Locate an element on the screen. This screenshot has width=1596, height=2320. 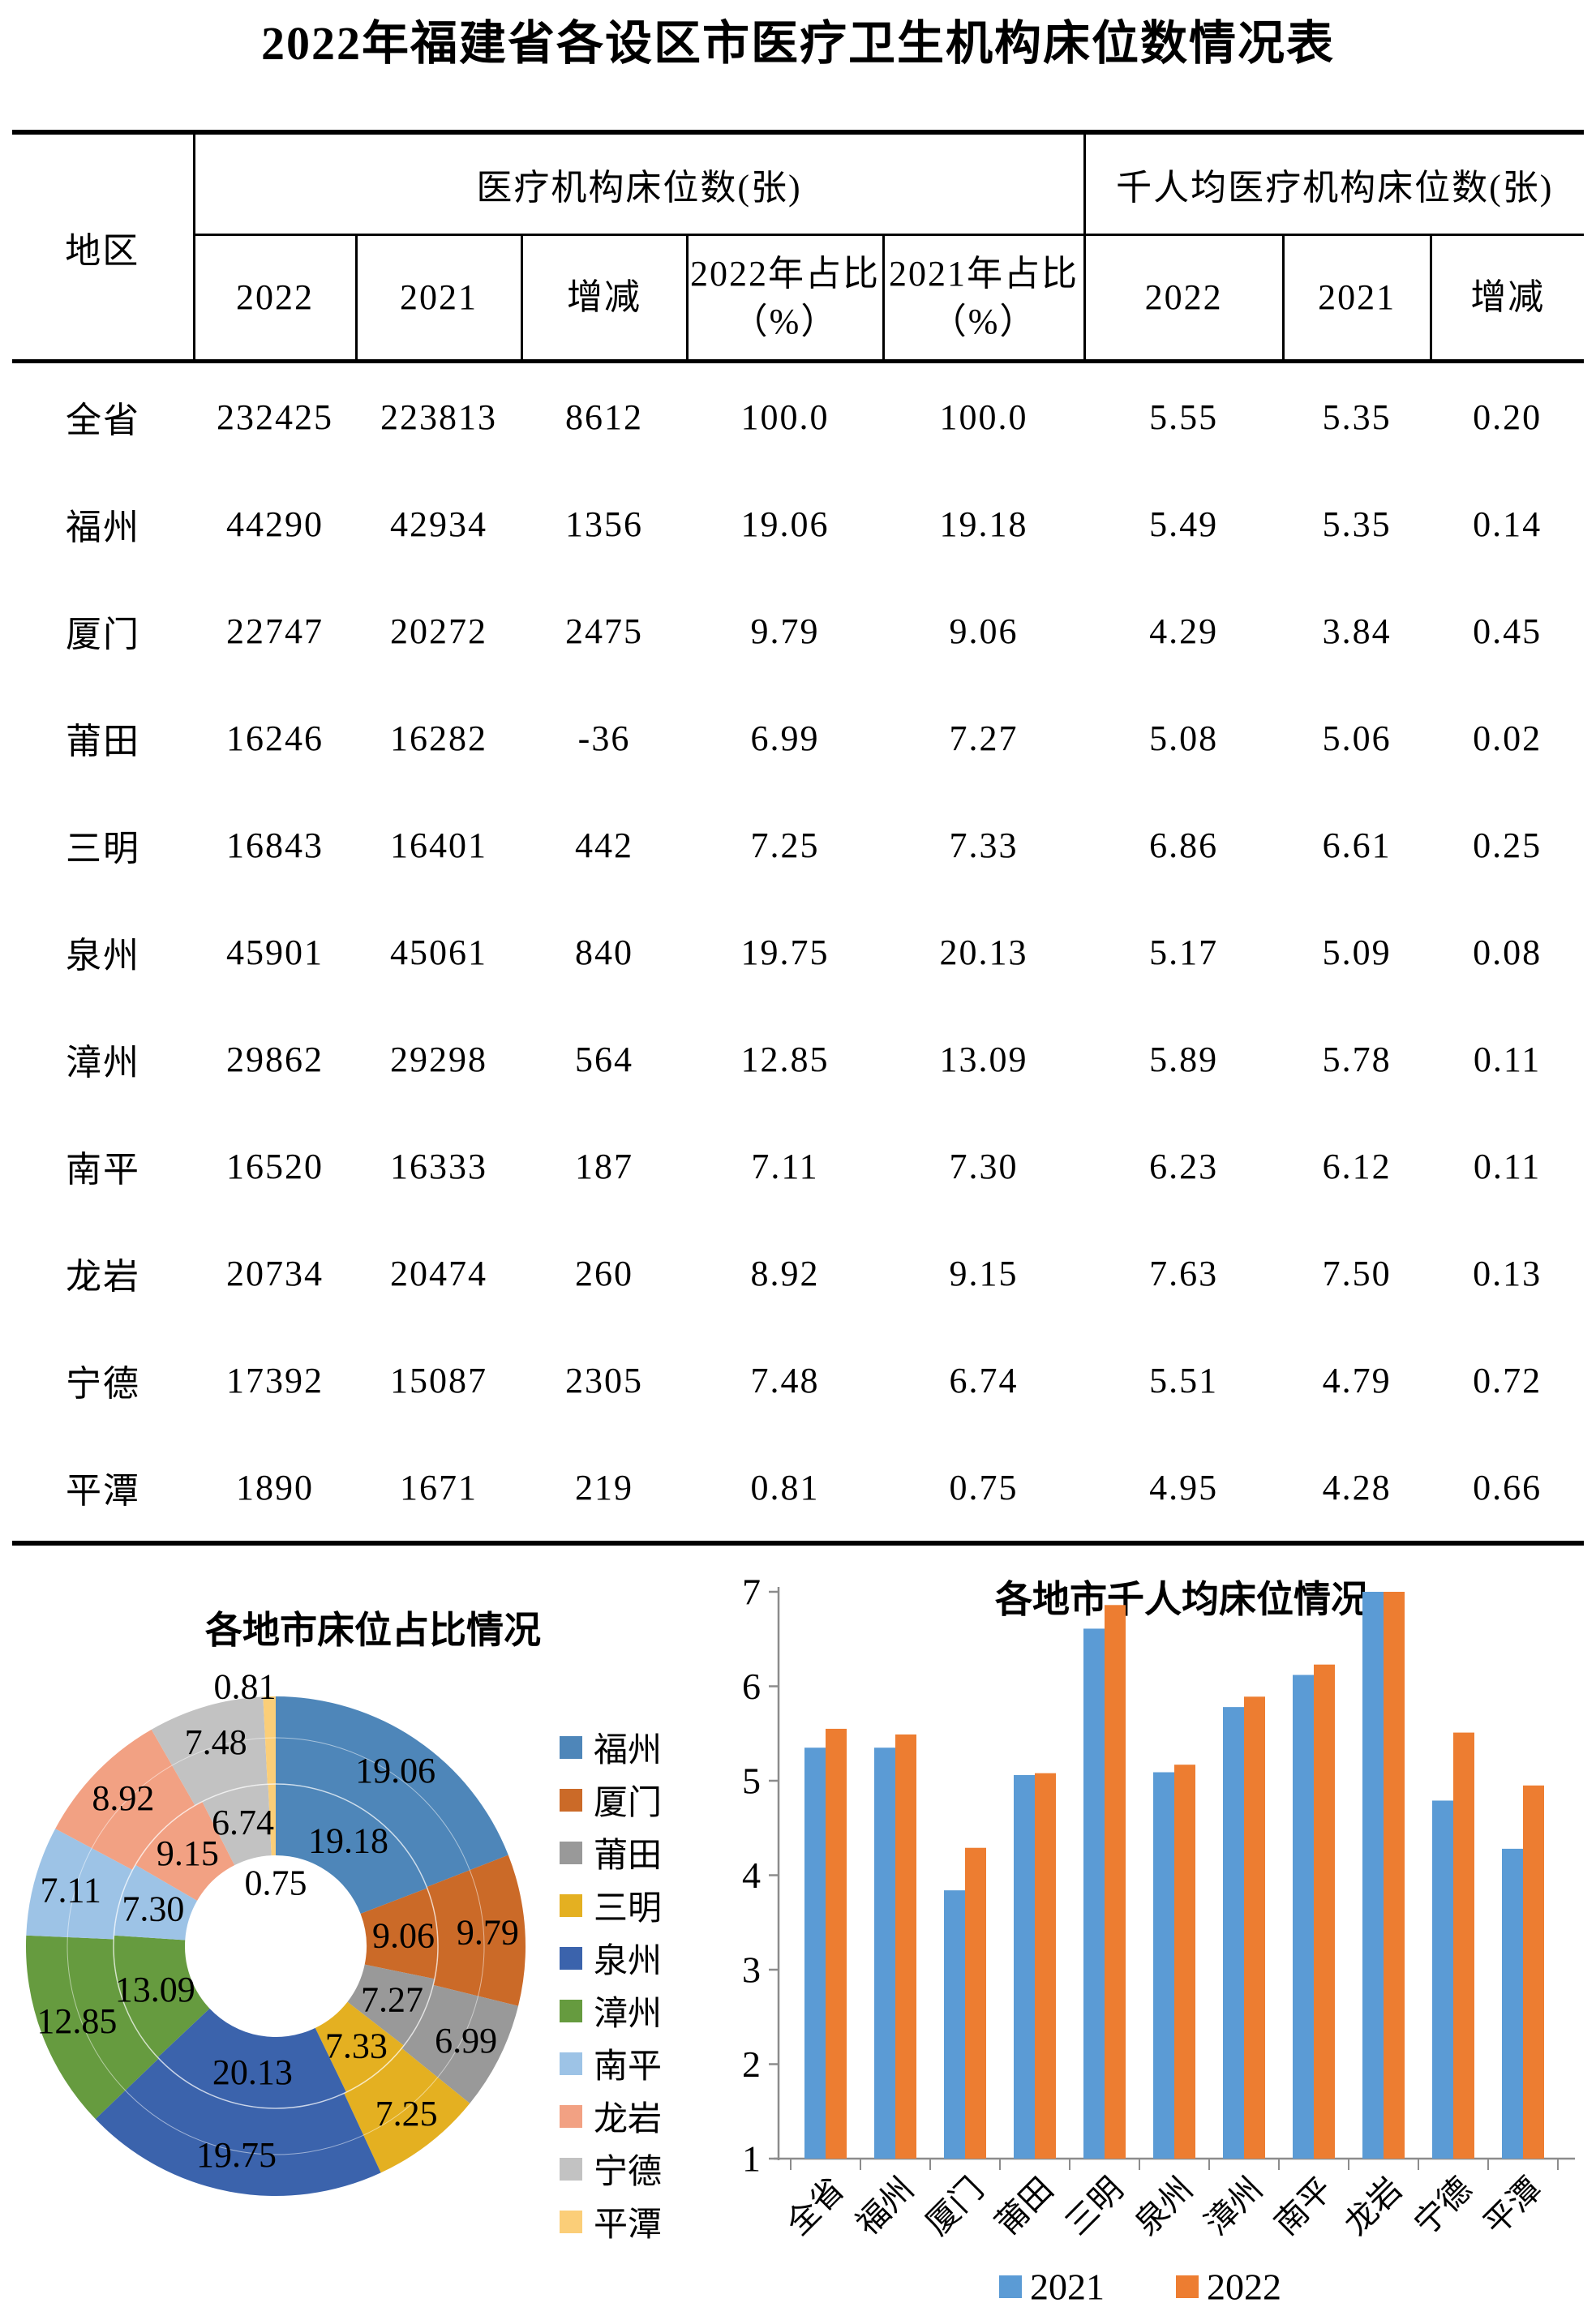
y-axis-tick-label: 7 is located at coordinates (751, 1592).